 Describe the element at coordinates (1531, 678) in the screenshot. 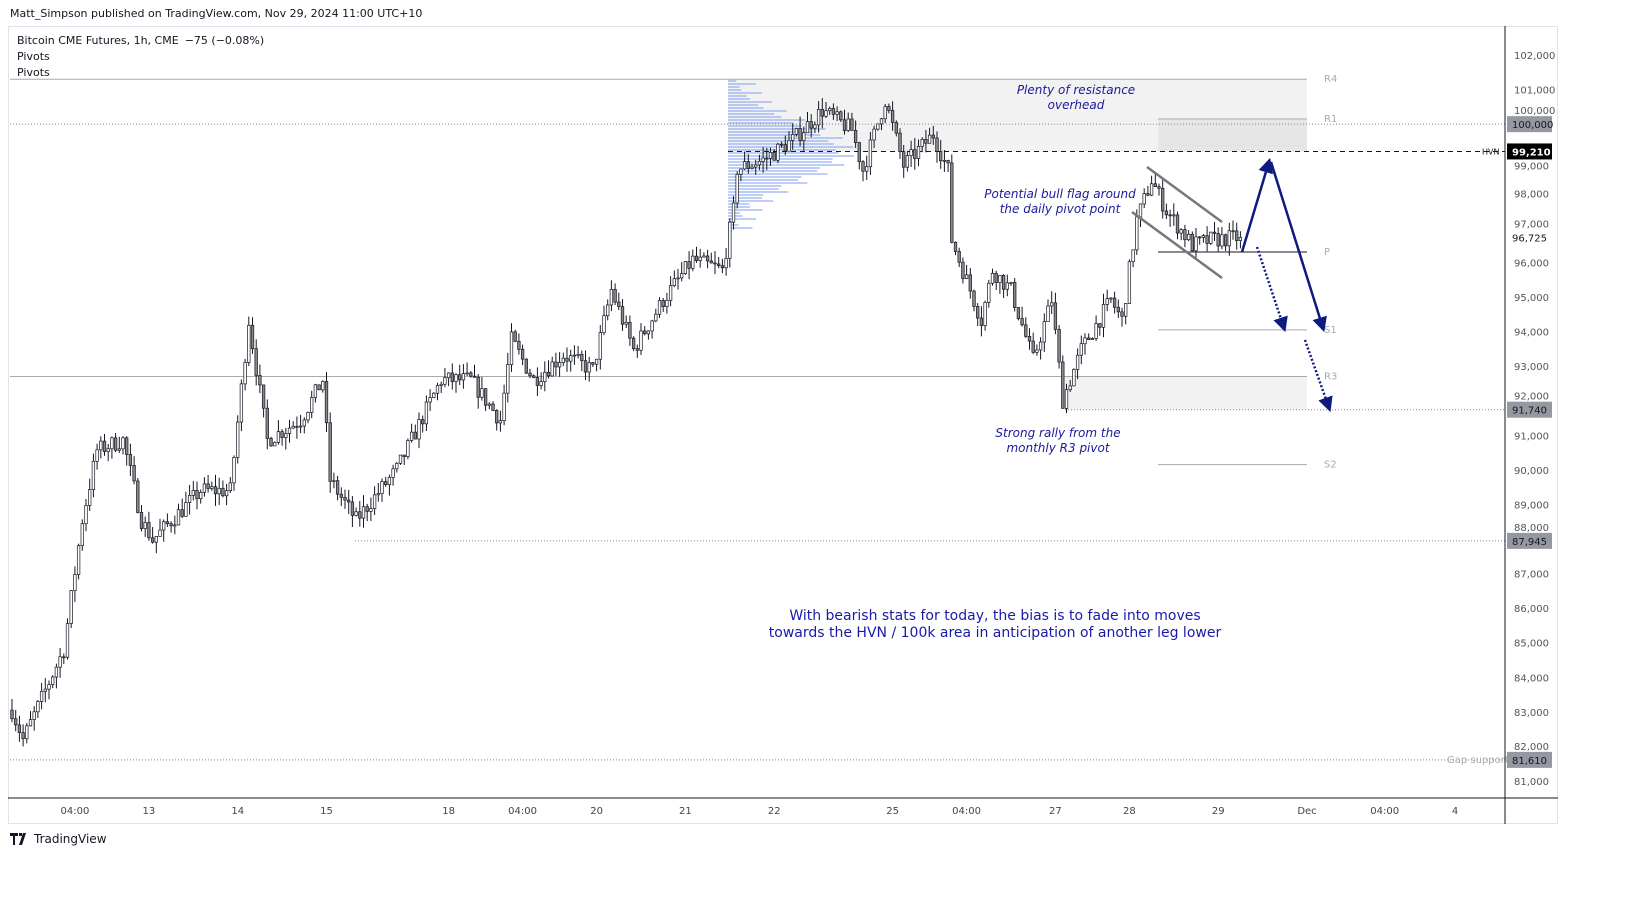

I see `y-tick-label: 84,000` at that location.